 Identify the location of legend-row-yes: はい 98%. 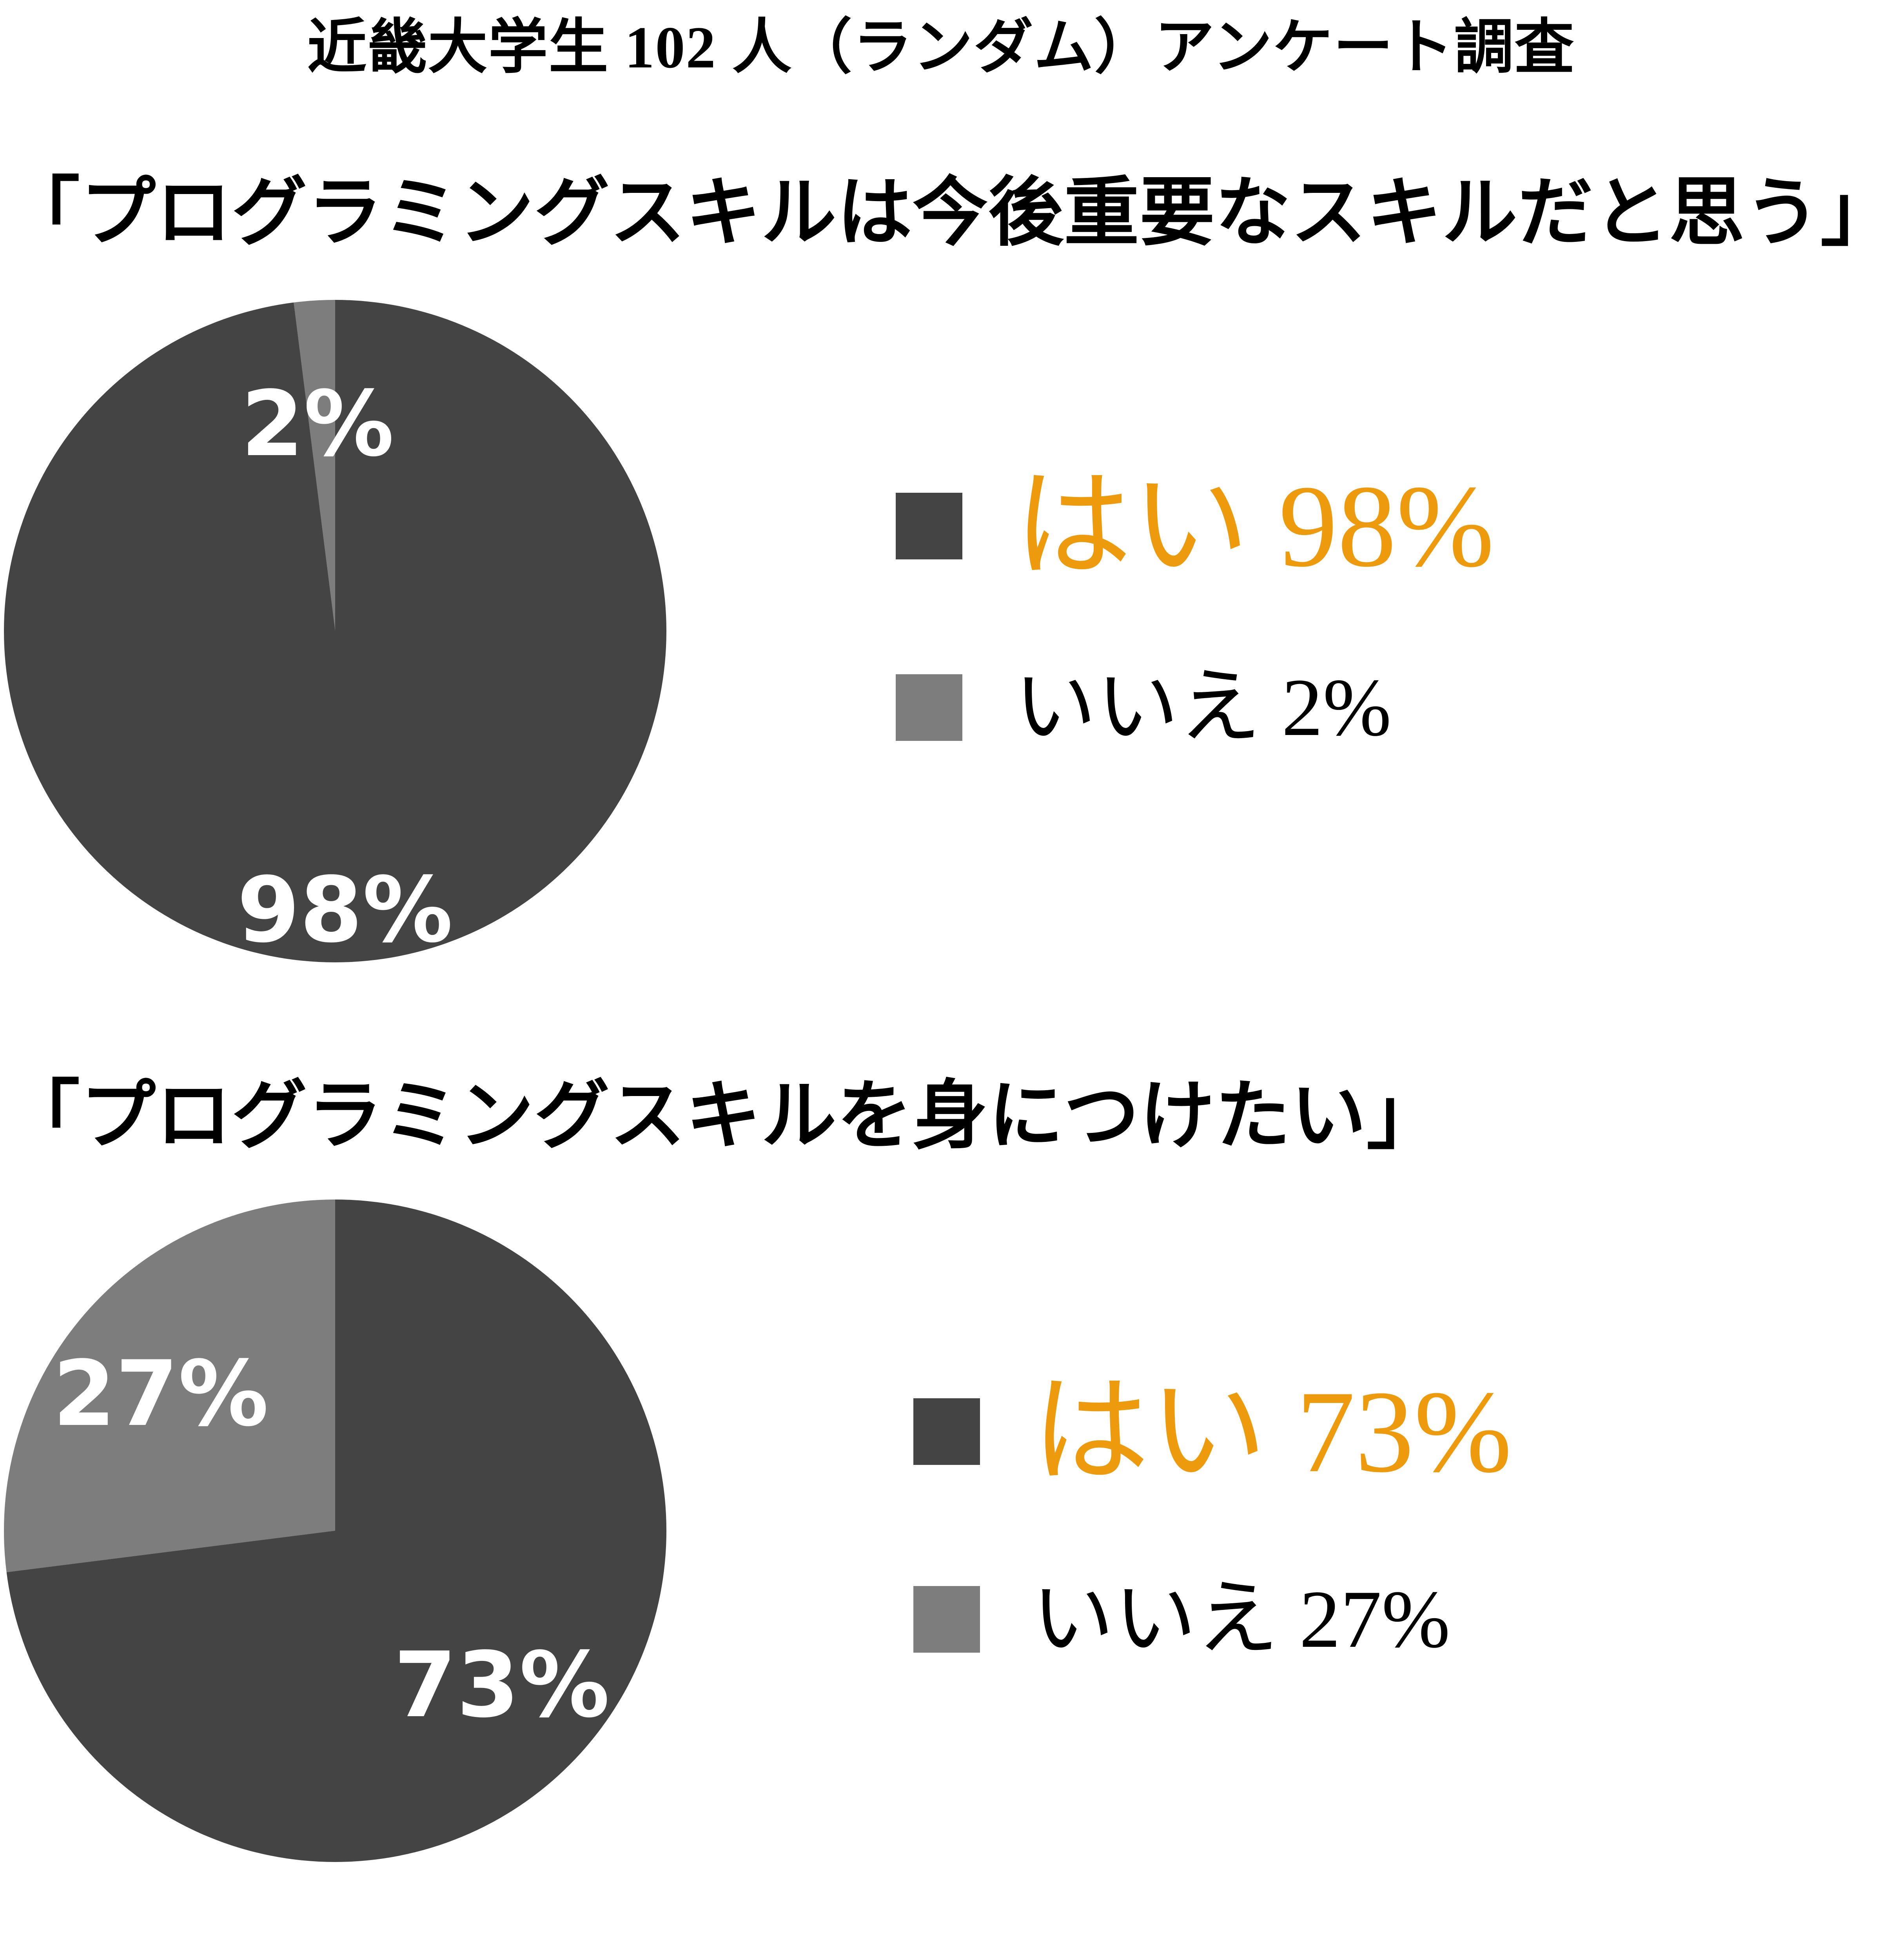
(1195, 526).